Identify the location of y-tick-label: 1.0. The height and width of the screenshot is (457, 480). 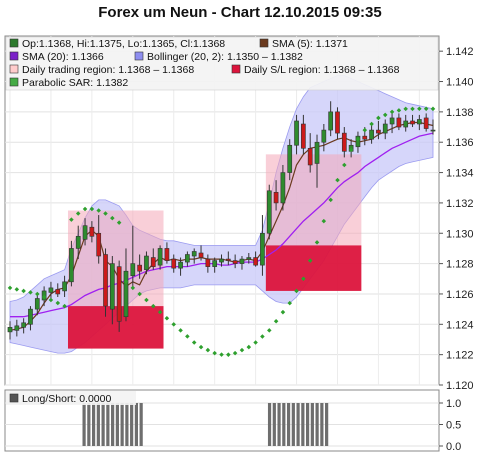
(453, 404).